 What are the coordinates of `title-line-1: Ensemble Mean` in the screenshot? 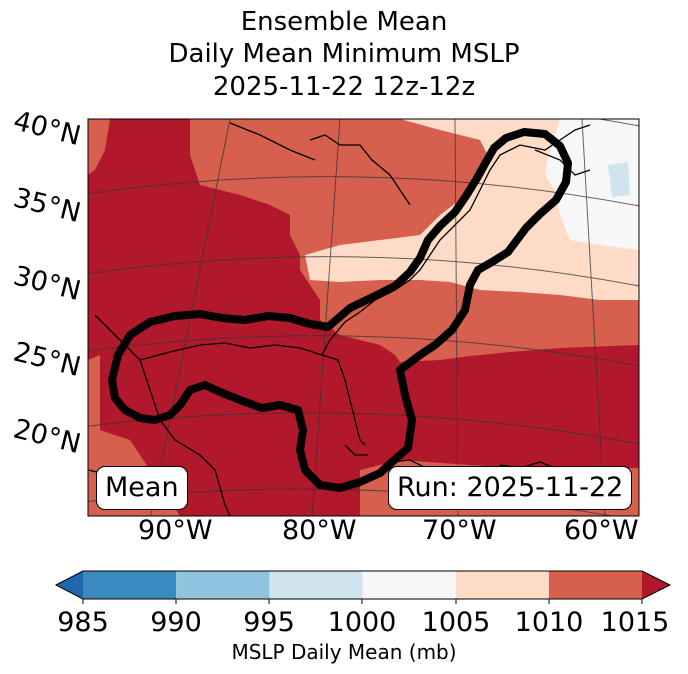 It's located at (344, 22).